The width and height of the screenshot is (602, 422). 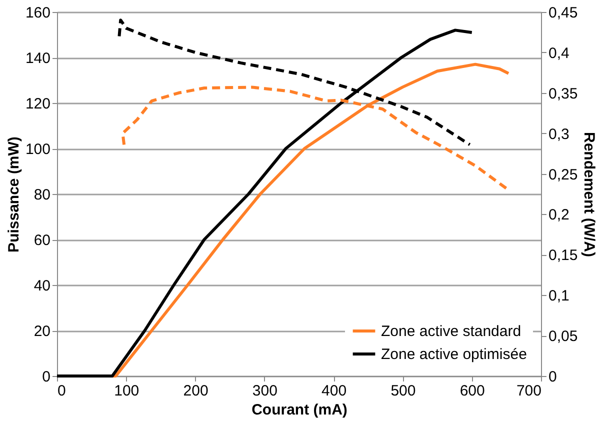 I want to click on x-tick-label: 300, so click(x=265, y=391).